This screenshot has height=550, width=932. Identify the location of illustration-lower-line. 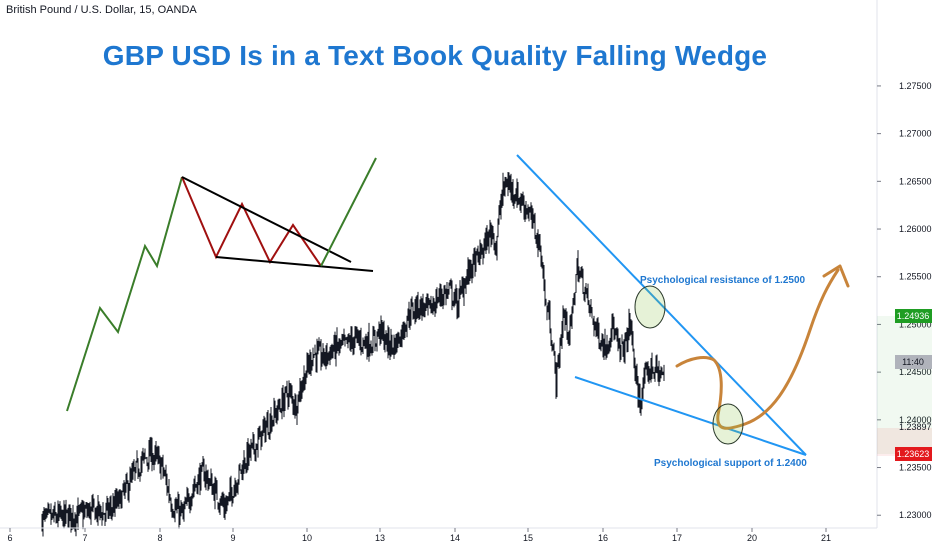
(294, 264).